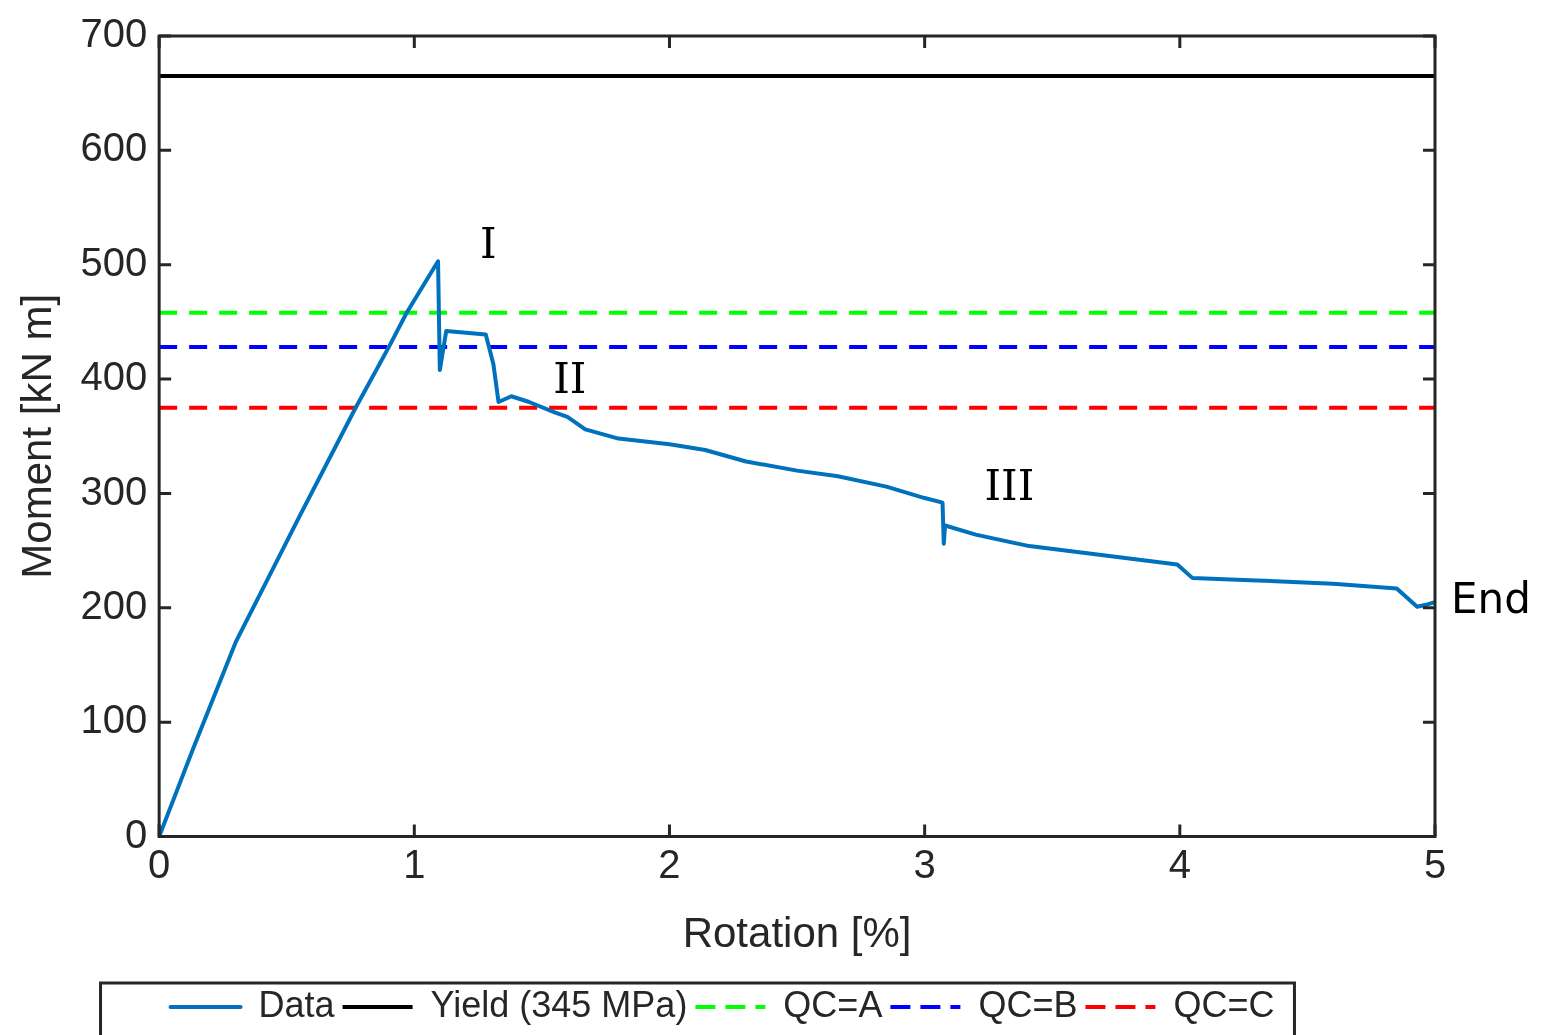 The width and height of the screenshot is (1545, 1035). Describe the element at coordinates (1028, 1004) in the screenshot. I see `legend-label: QC=B` at that location.